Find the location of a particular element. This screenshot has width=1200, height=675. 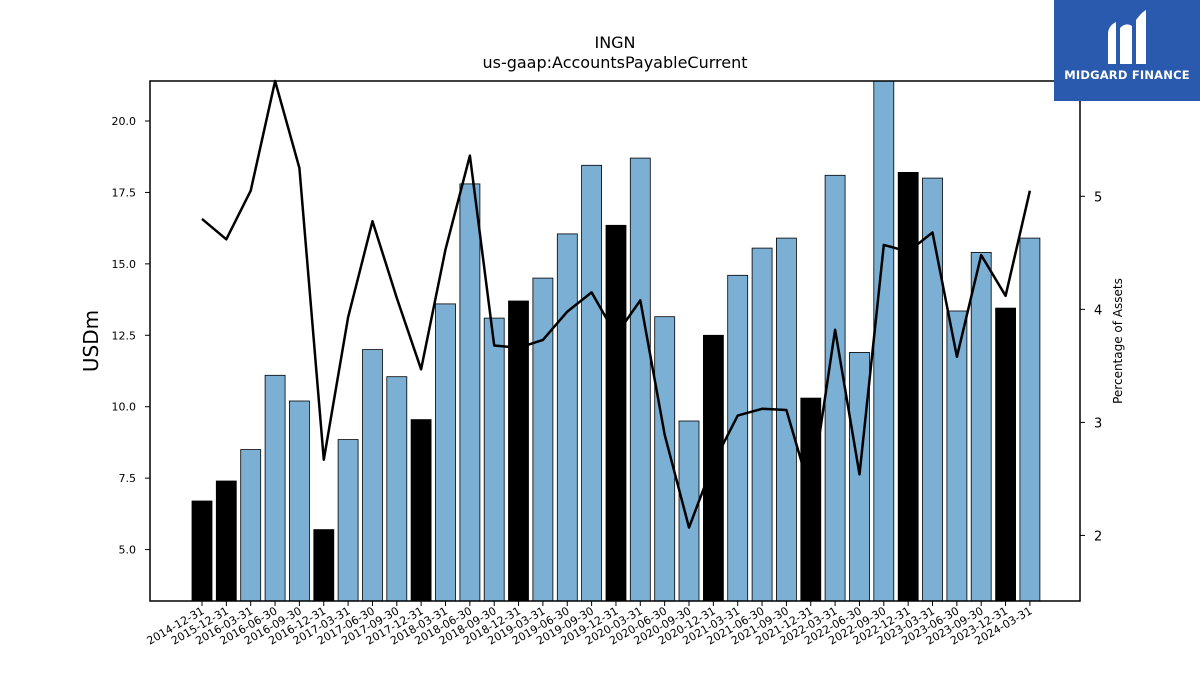

y2-tick-label: 4 is located at coordinates (1098, 310).